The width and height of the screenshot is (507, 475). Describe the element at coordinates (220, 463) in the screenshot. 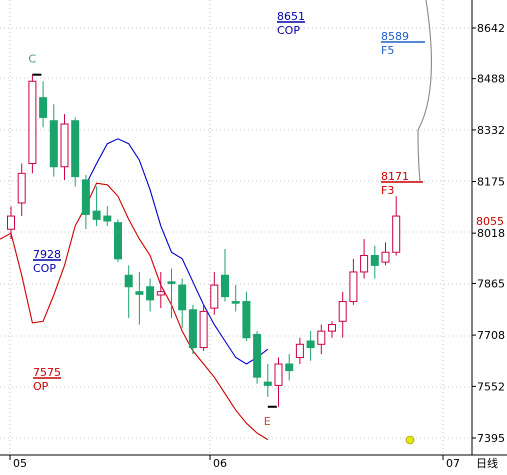

I see `x-tick-label: 06` at that location.